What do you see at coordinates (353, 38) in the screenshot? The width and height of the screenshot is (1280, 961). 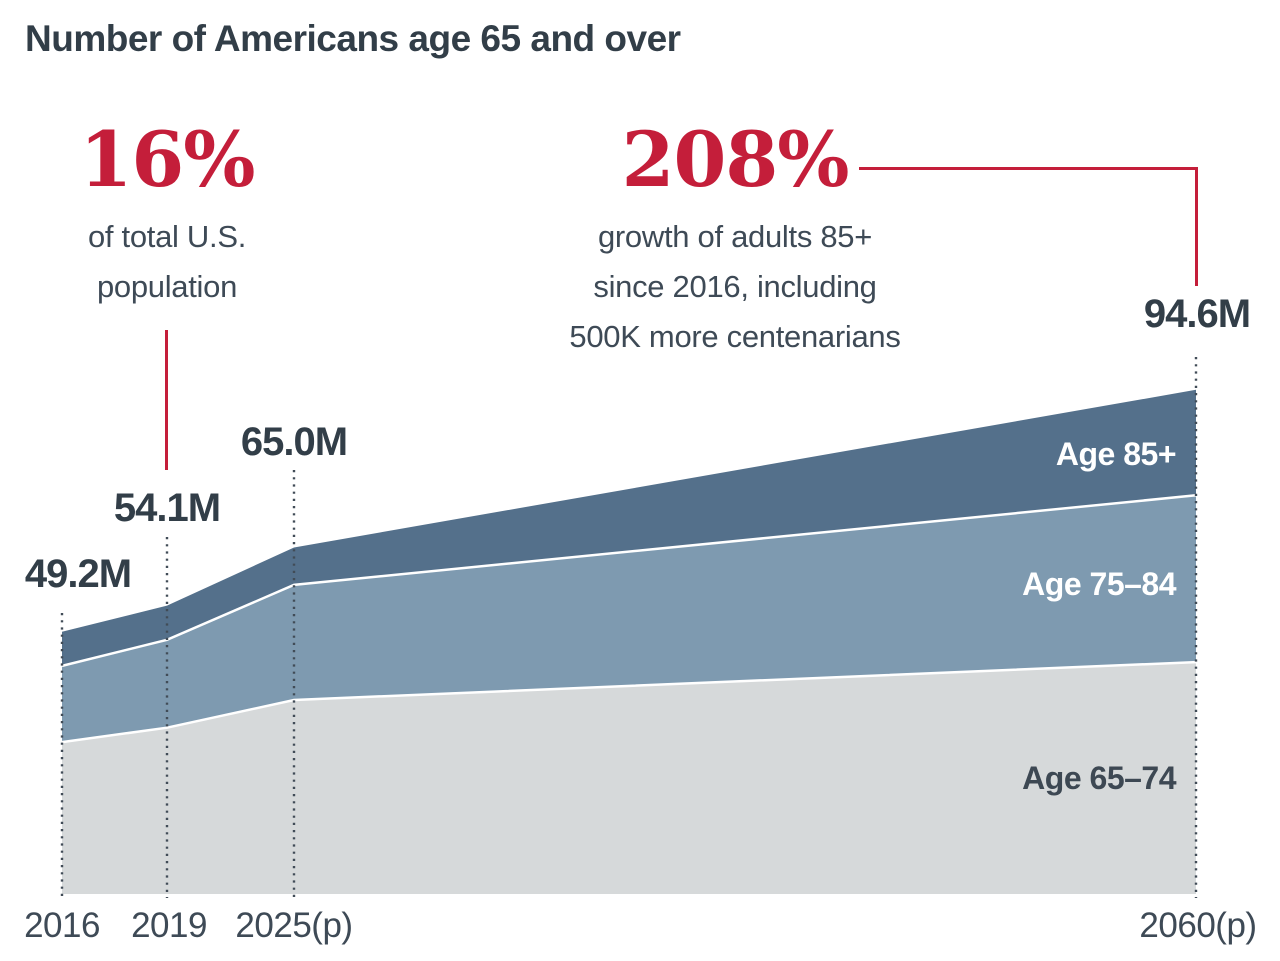 I see `chart-title: Number of Americans age 65 and over` at bounding box center [353, 38].